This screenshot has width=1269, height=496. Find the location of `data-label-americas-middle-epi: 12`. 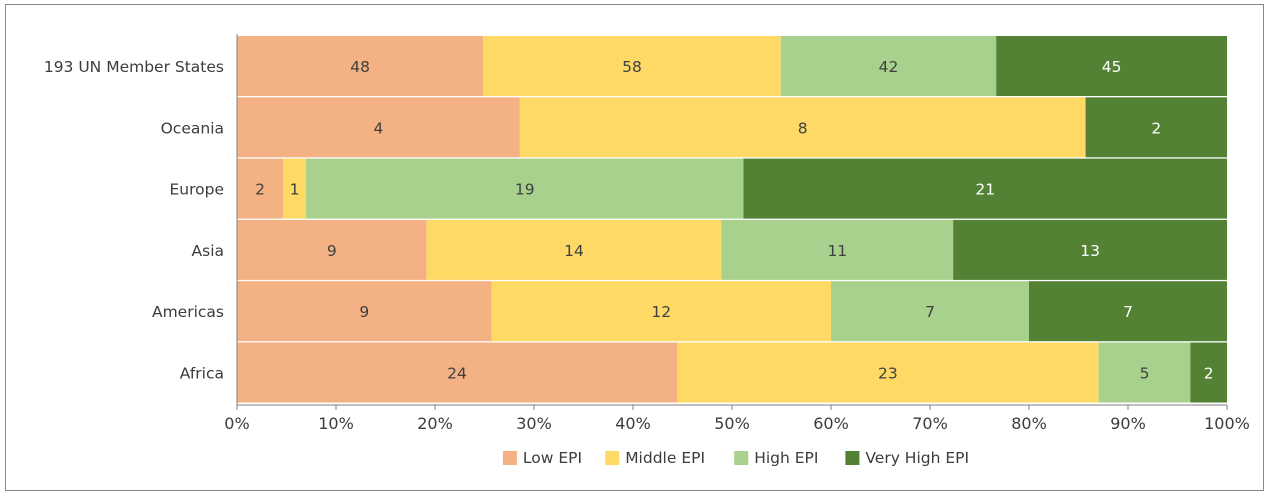

data-label-americas-middle-epi: 12 is located at coordinates (661, 312).